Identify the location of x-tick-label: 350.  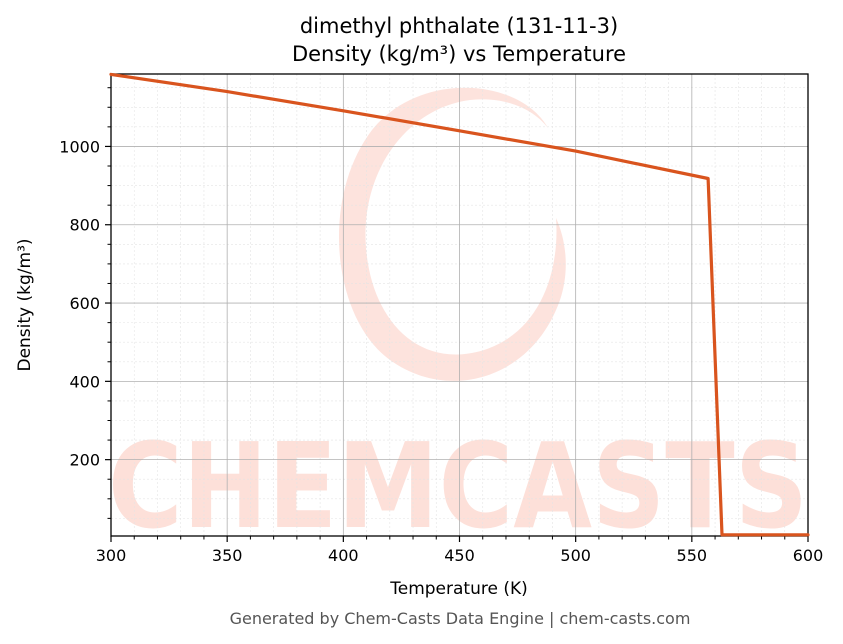
(227, 555).